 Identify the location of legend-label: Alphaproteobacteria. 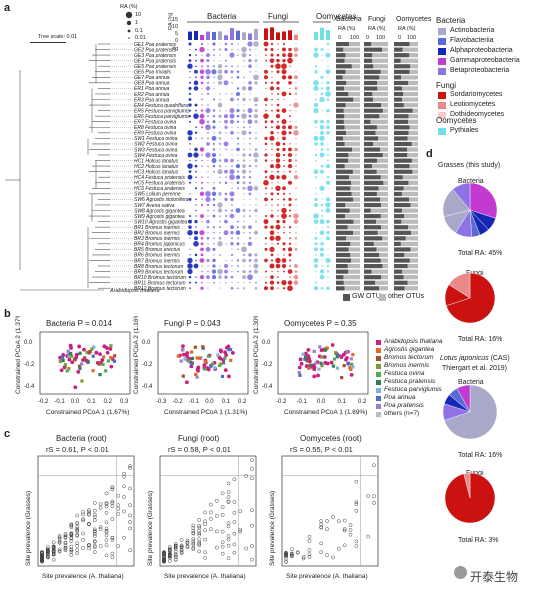
(481, 50).